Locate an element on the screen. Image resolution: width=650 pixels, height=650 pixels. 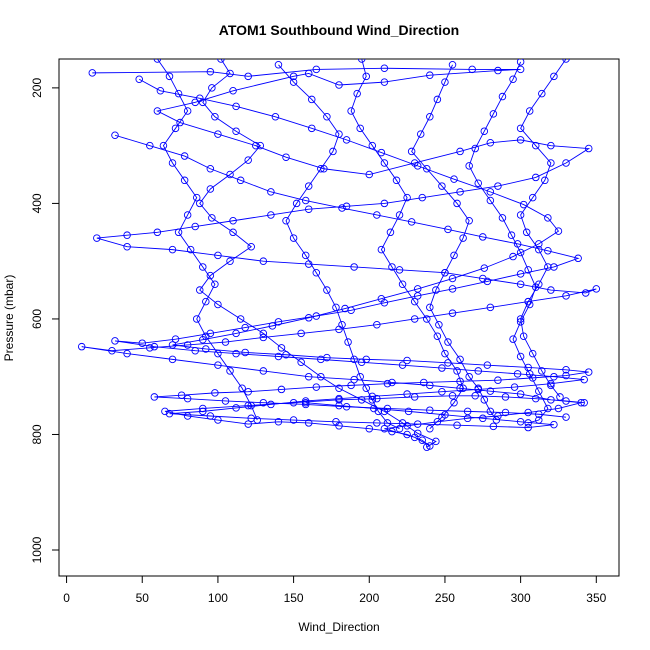
x-tick-label: 350 is located at coordinates (596, 598).